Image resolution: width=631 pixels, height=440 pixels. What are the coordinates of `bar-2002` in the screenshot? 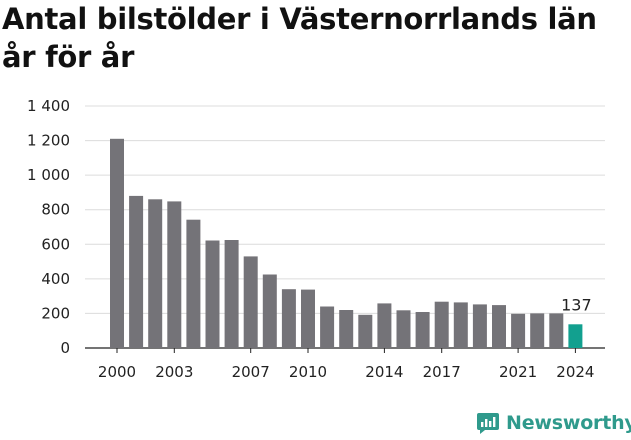 It's located at (155, 273).